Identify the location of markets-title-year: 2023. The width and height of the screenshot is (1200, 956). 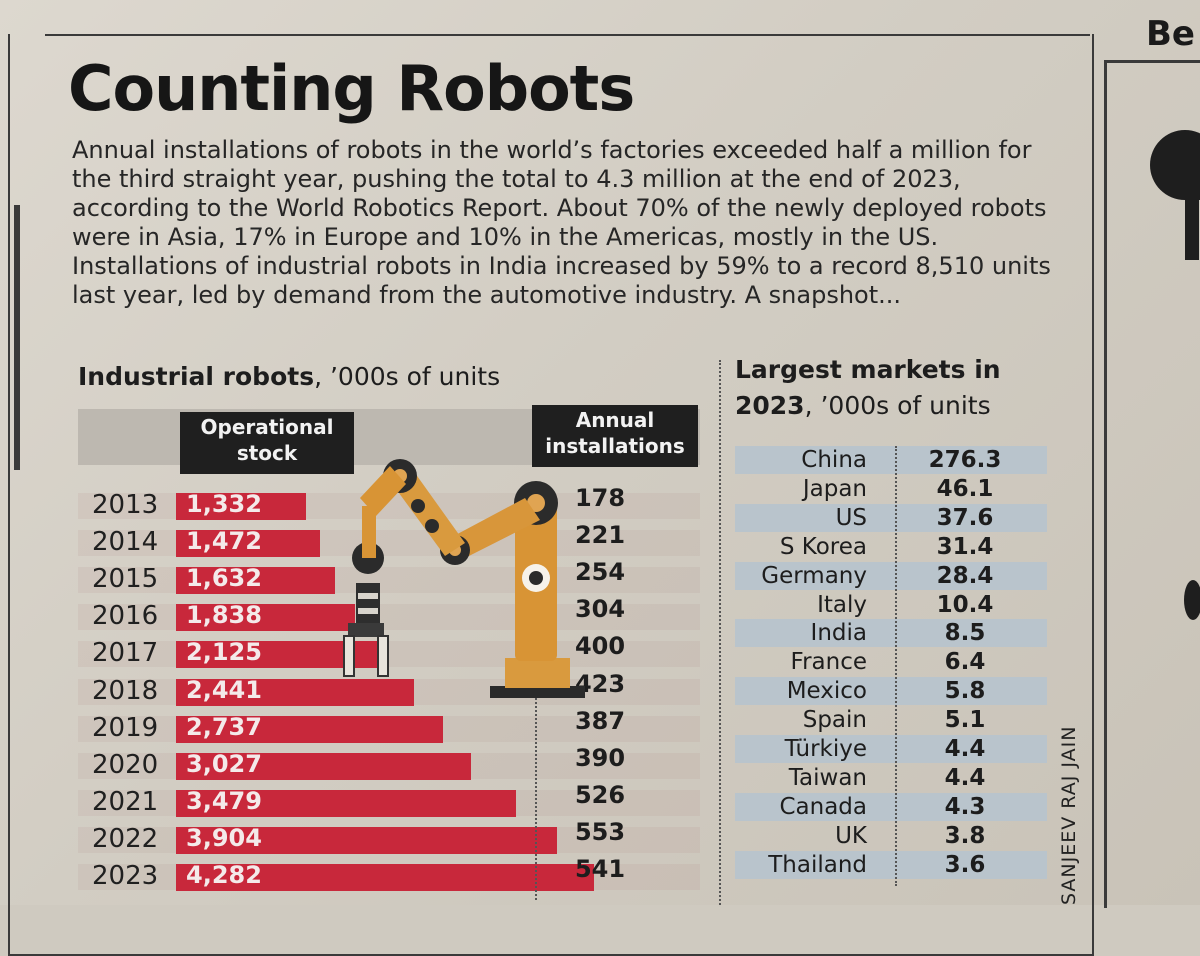
(770, 405).